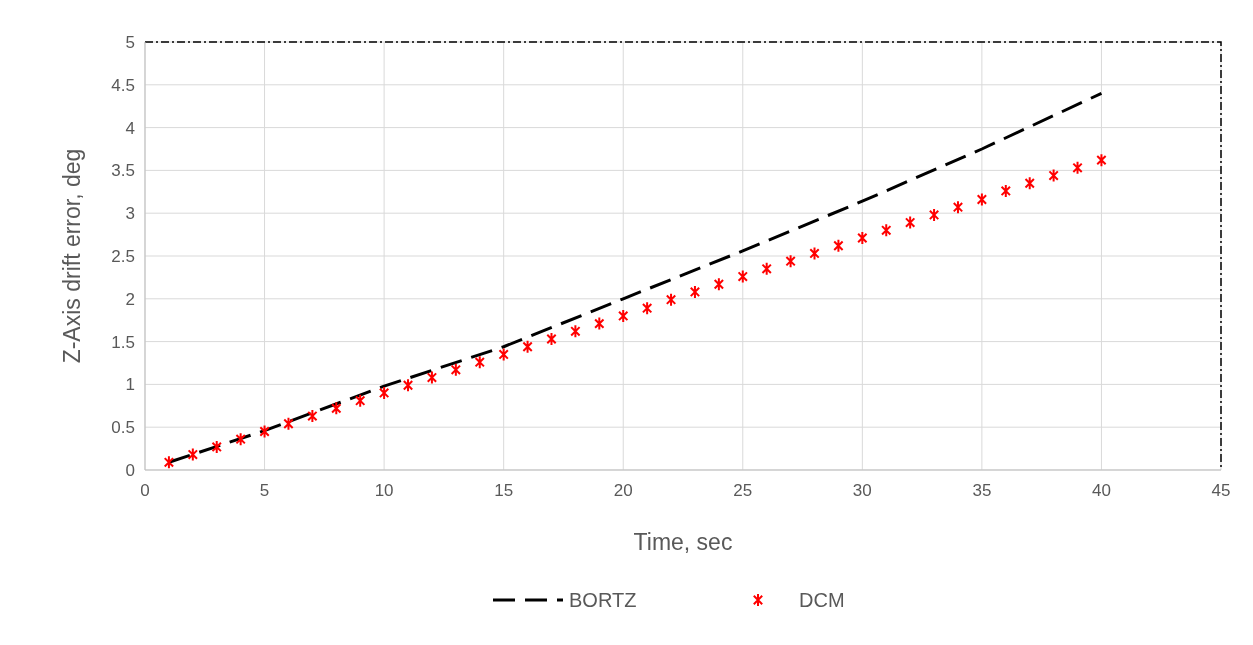 The width and height of the screenshot is (1253, 645). Describe the element at coordinates (603, 600) in the screenshot. I see `legend-label: BORTZ` at that location.